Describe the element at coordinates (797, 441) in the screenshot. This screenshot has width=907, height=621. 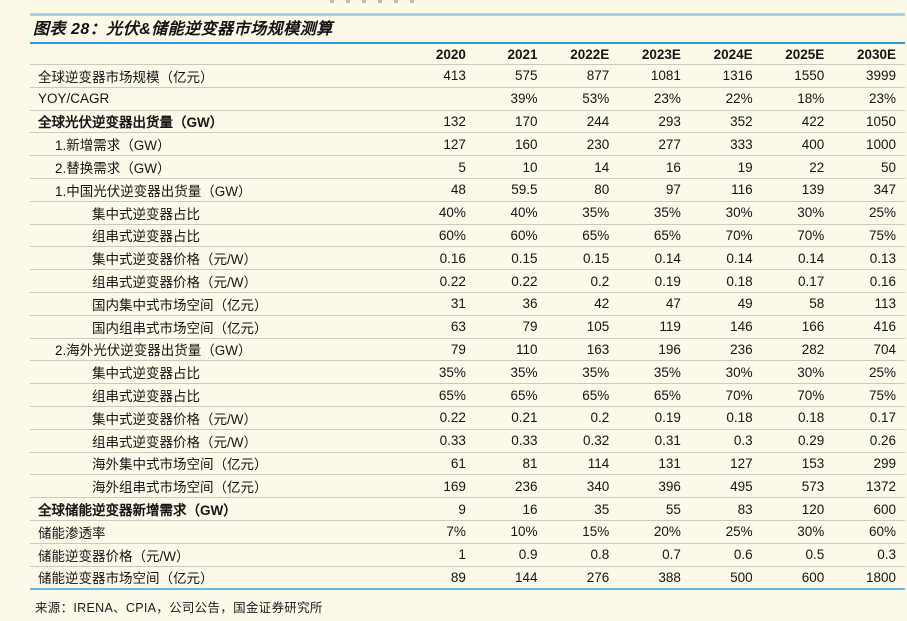
I see `value-cell: 0.29` at that location.